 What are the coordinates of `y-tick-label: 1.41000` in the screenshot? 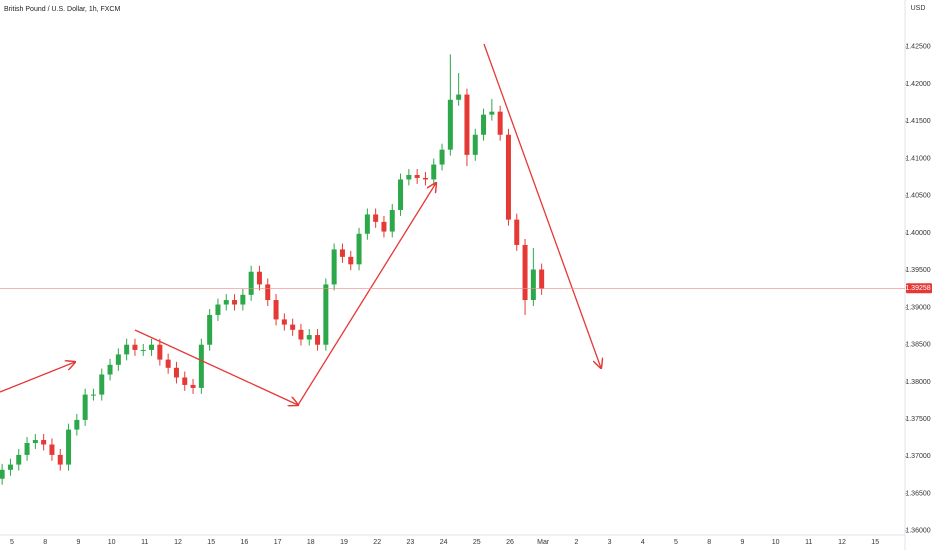 It's located at (917, 158).